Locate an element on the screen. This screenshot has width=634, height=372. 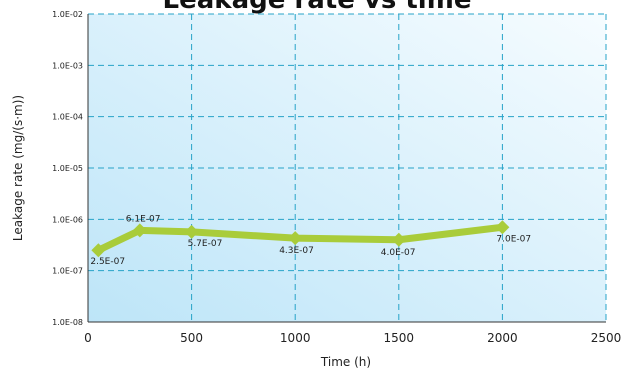
data-label: 4.0E-07 is located at coordinates (398, 253).